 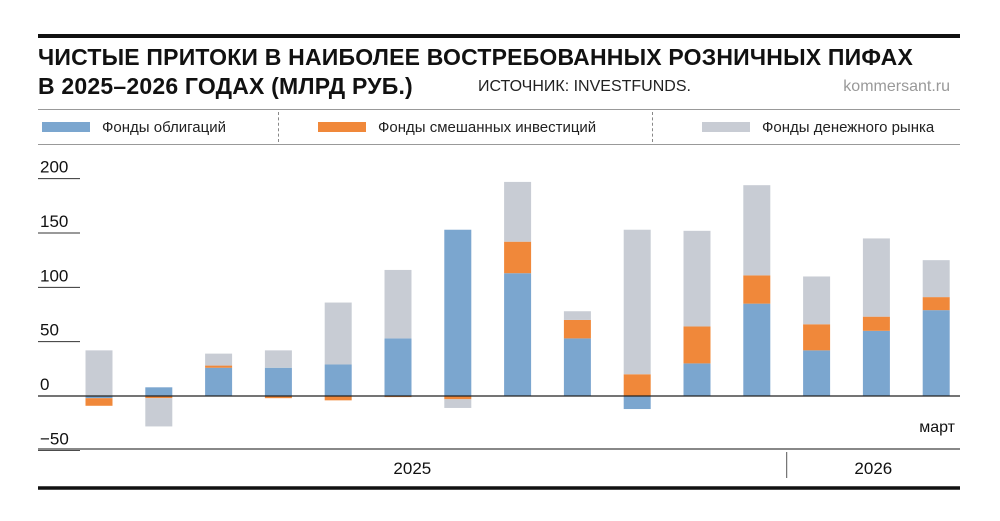 I want to click on source-note: ИСТОЧНИК: INVESTFUNDS., so click(x=584, y=86).